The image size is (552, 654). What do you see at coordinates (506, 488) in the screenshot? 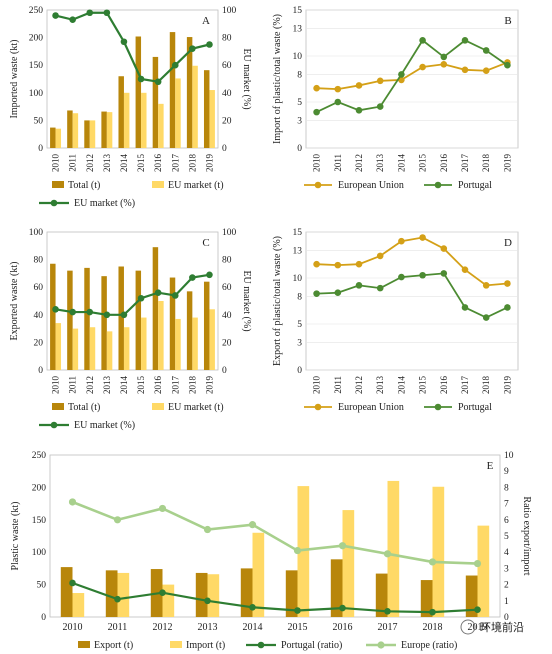
I see `panel-e-y2tick: 8` at bounding box center [506, 488].